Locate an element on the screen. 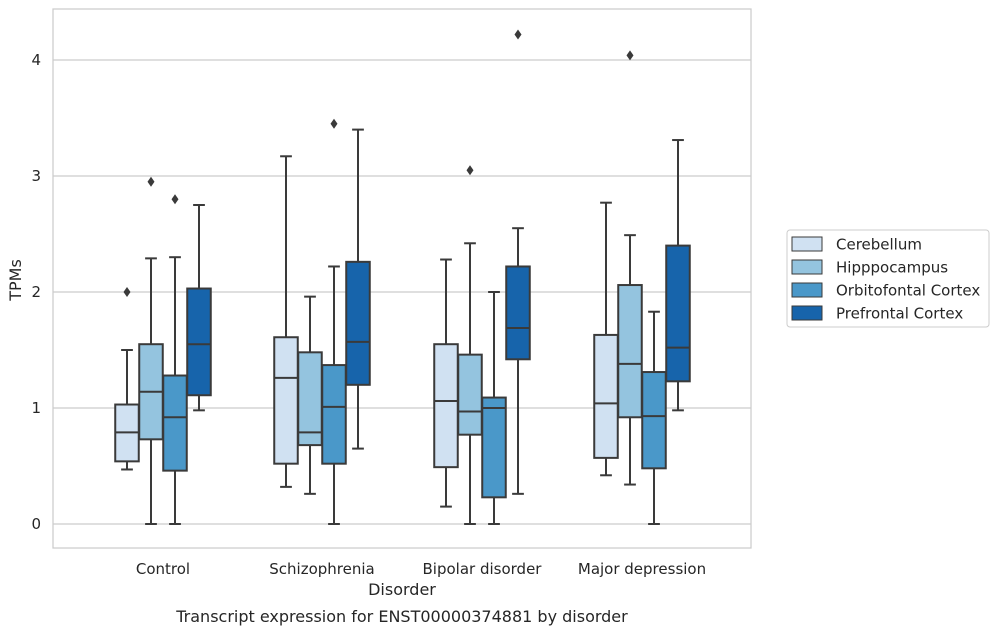 This screenshot has width=999, height=634. y-tick-label: 2 is located at coordinates (36, 292).